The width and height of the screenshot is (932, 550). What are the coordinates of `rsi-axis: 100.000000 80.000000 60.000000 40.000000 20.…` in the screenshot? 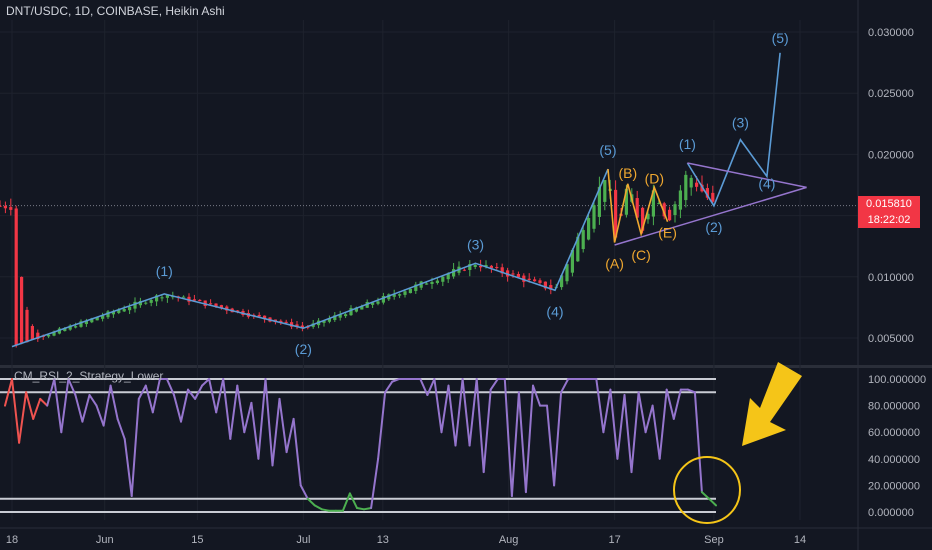 It's located at (897, 446).